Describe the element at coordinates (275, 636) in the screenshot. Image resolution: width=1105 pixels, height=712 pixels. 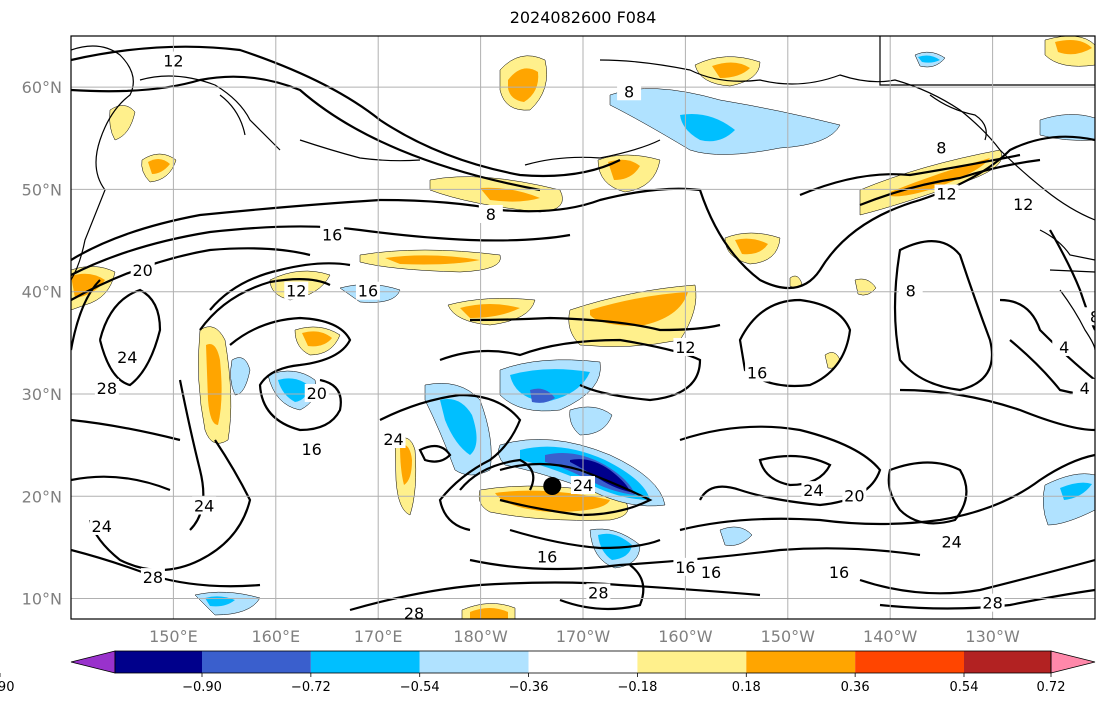
I see `longitude-tick-label: 160°E` at that location.